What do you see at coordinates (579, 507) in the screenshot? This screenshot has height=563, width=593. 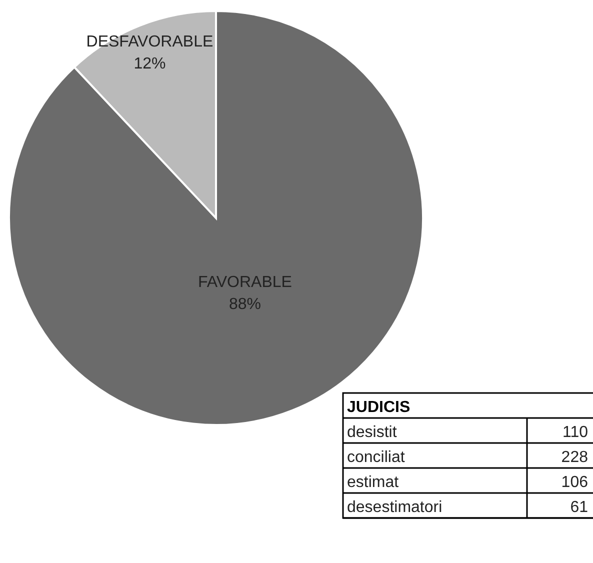 I see `data-label: 61` at bounding box center [579, 507].